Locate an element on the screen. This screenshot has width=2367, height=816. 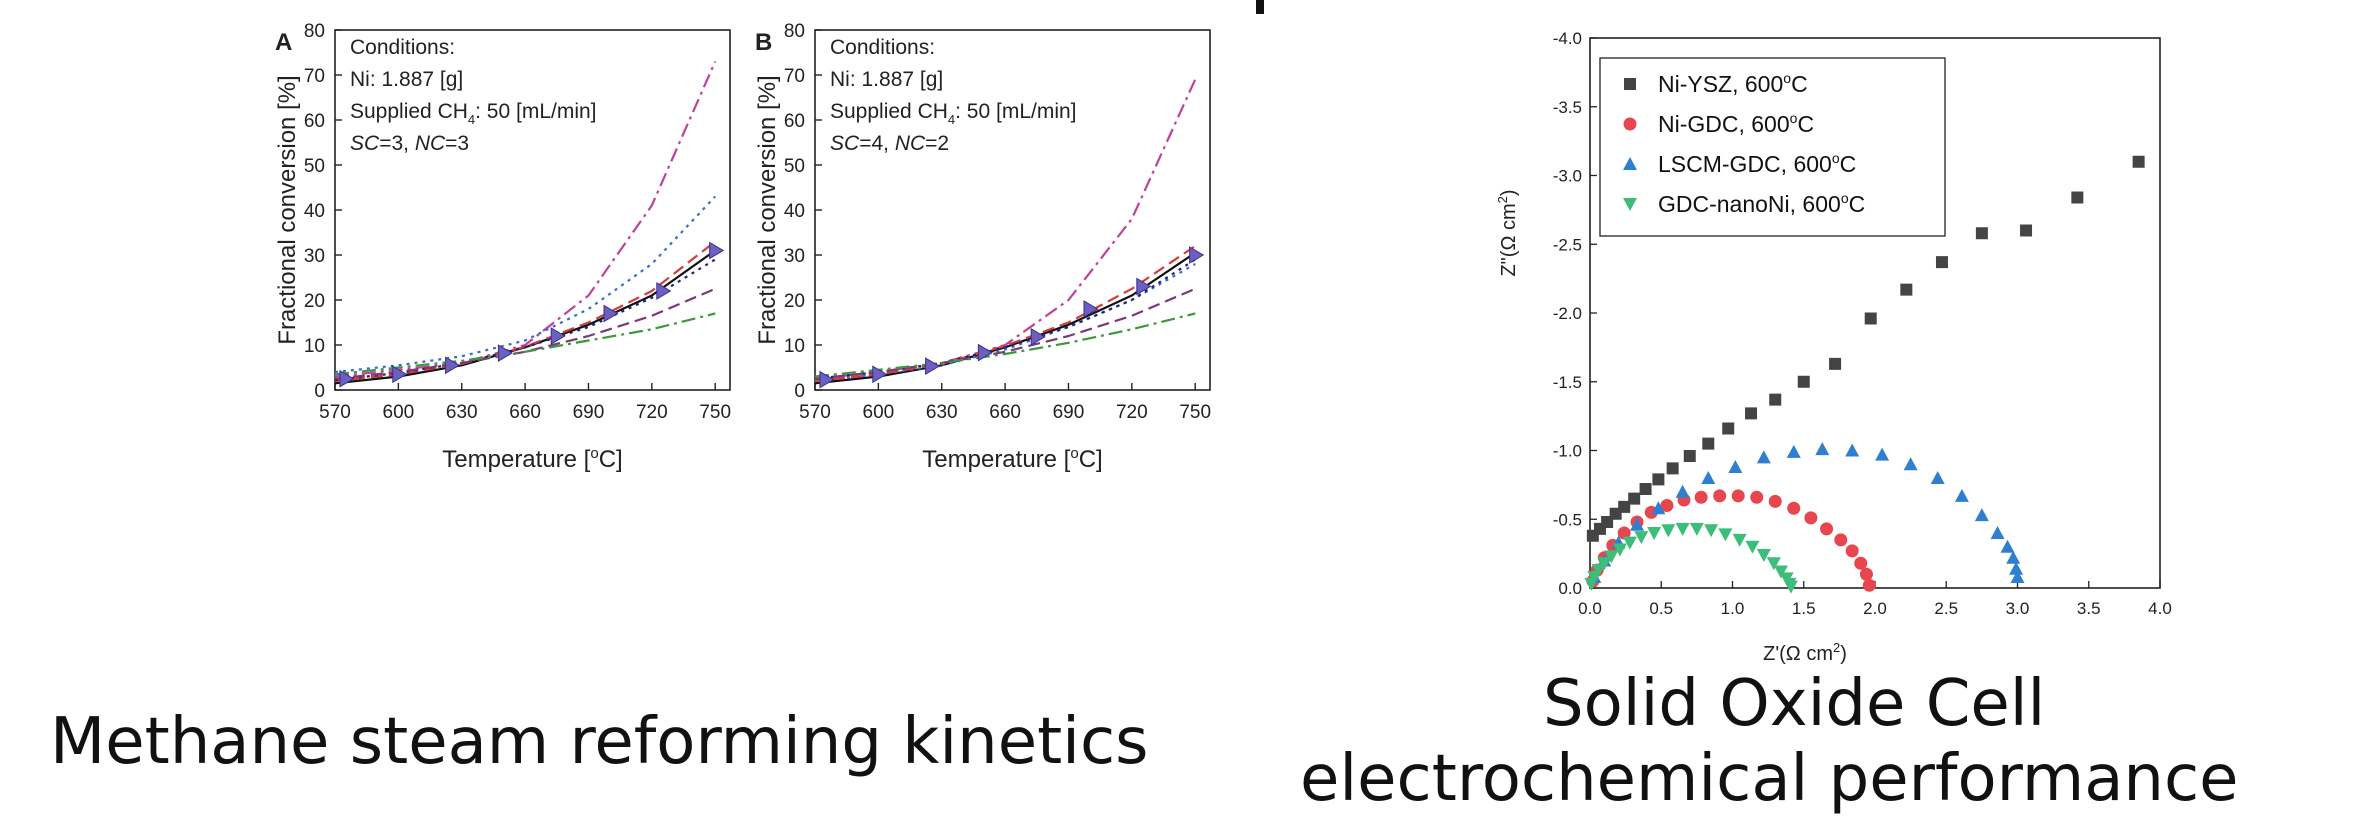
conditions-ratios: SC=3, NC=3 is located at coordinates (409, 143).